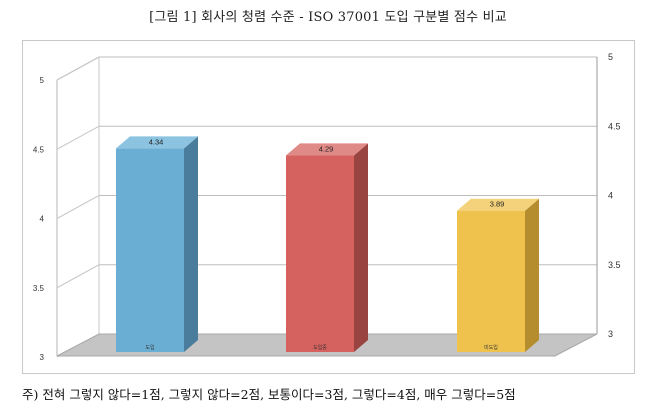 This screenshot has width=656, height=410. I want to click on y-tick-label-right: 4.5, so click(614, 126).